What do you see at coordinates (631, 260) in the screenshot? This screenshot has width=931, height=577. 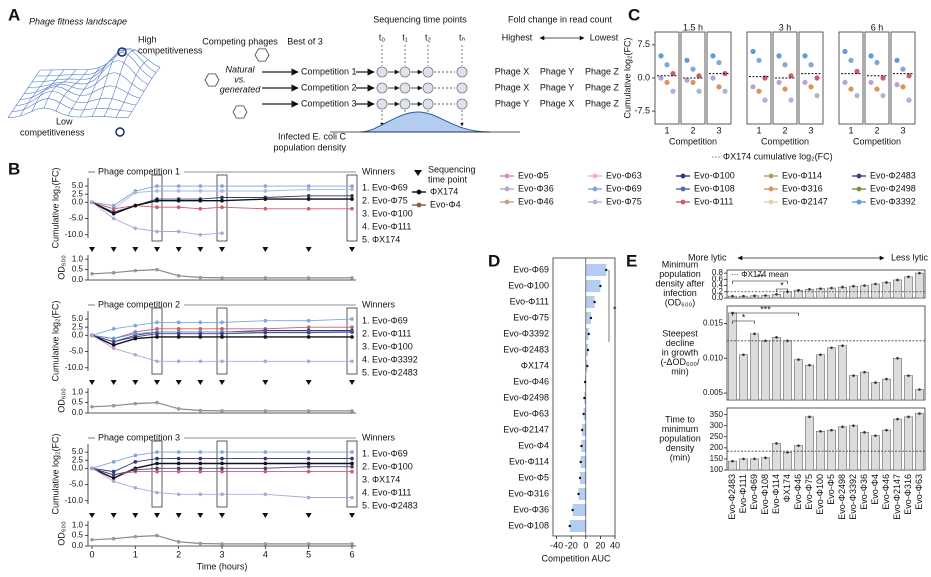 I see `panel-label: E` at bounding box center [631, 260].